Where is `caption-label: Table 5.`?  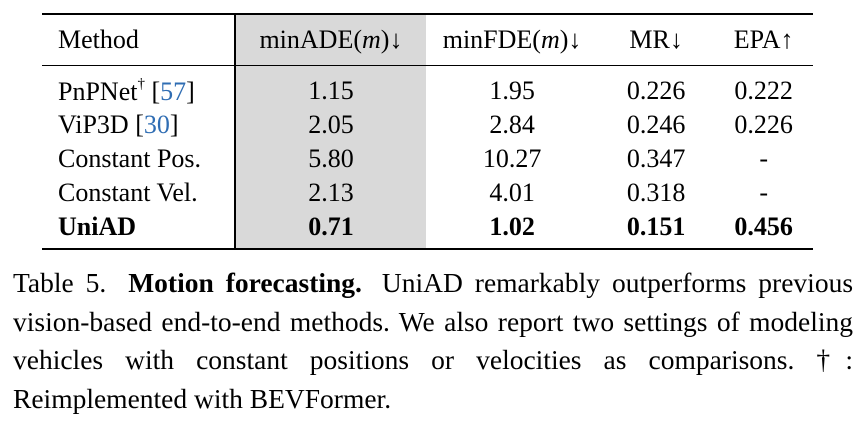 caption-label: Table 5. is located at coordinates (60, 282).